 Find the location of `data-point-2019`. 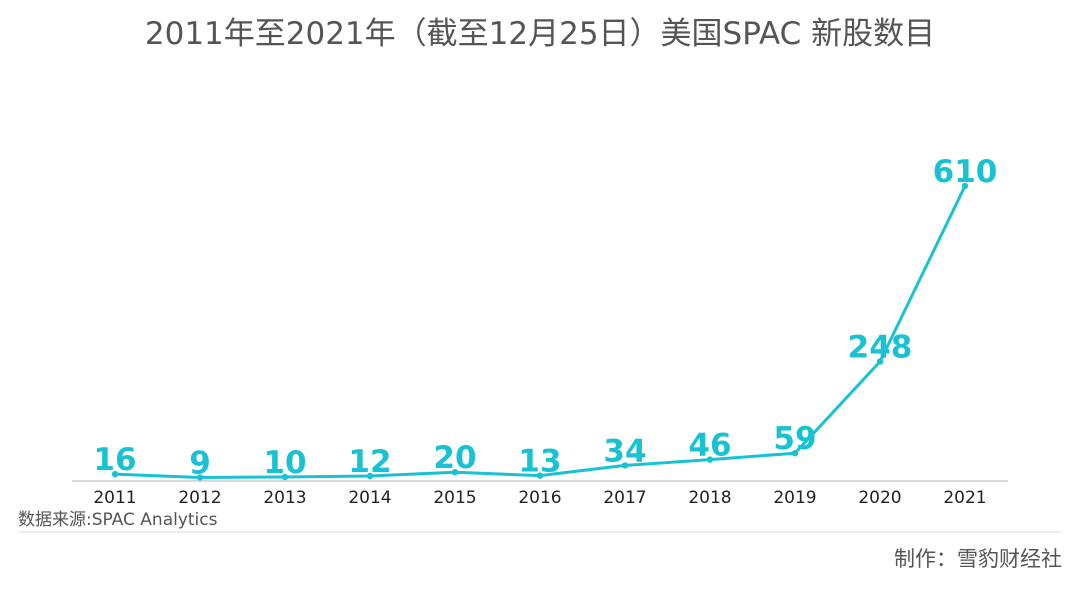

data-point-2019 is located at coordinates (795, 453).